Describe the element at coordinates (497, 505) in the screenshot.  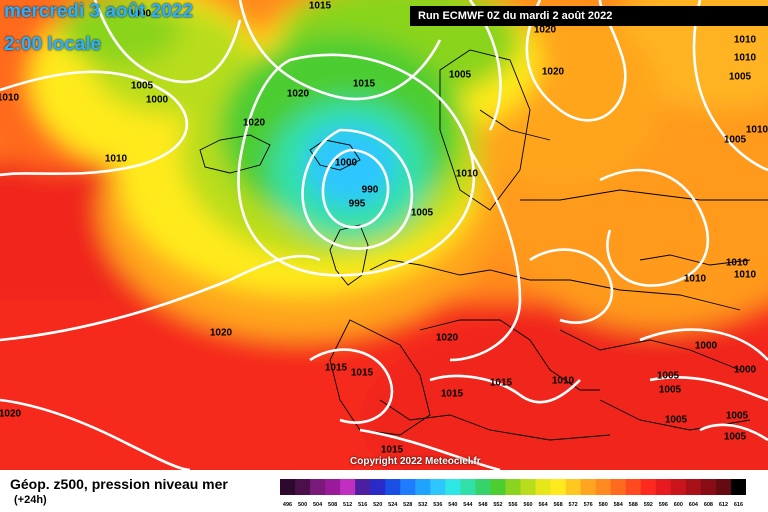
I see `scale-value-label: 552` at that location.